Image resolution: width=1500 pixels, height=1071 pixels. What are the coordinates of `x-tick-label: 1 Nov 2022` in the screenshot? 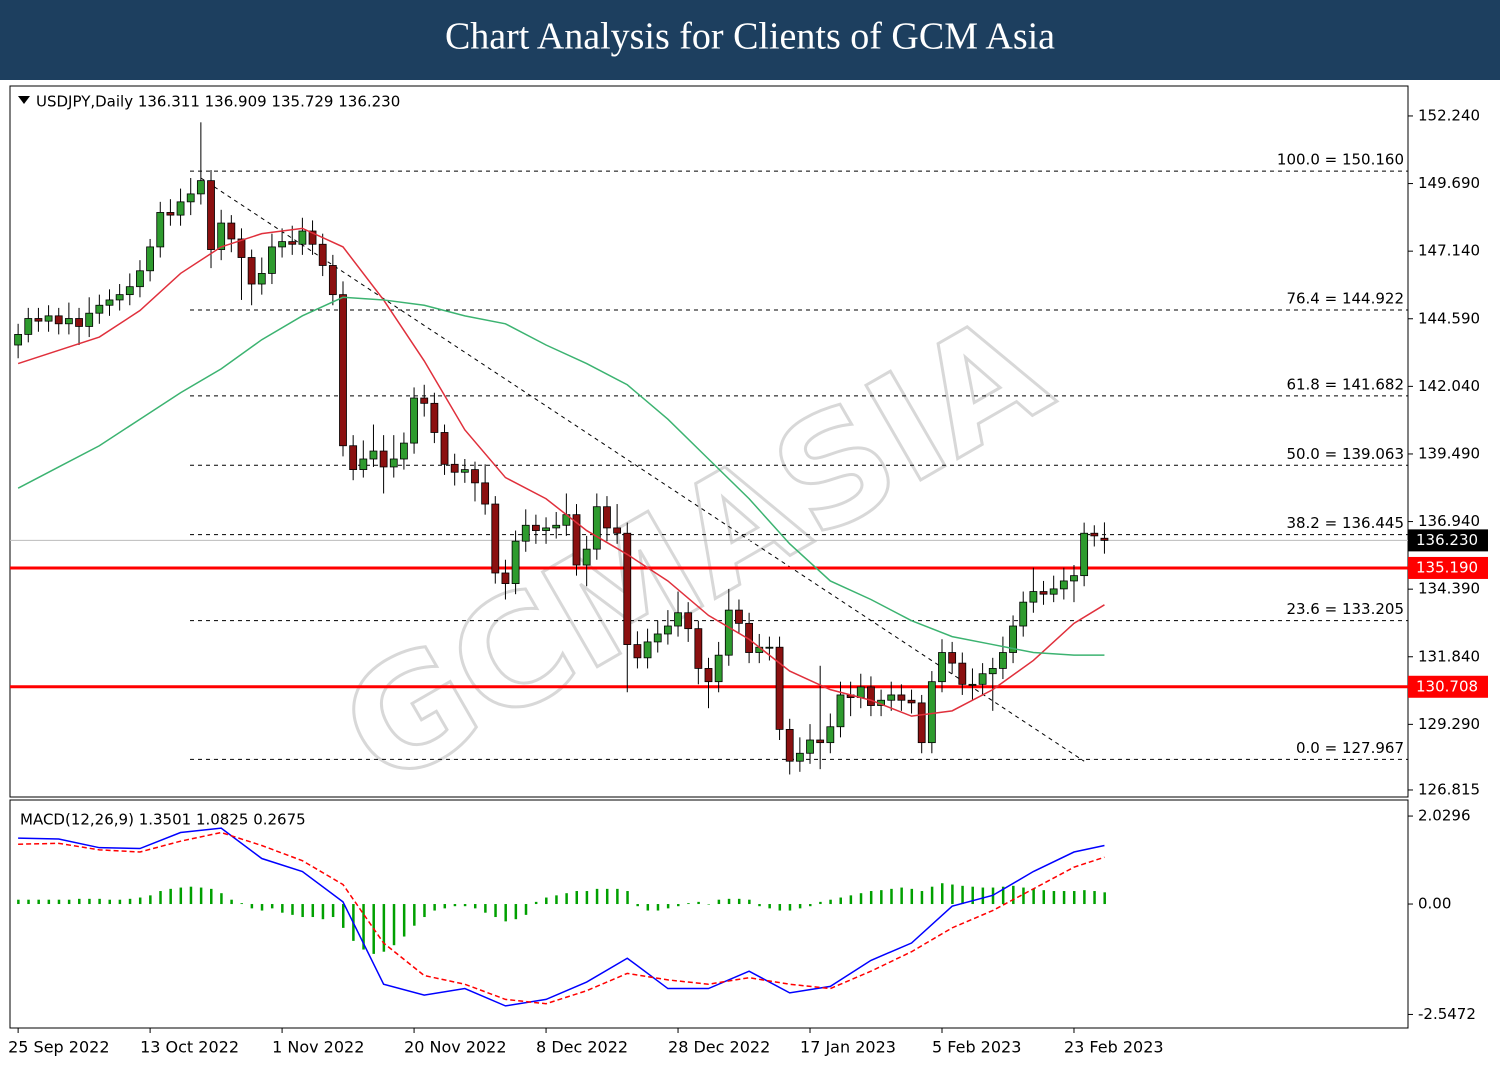 It's located at (318, 1047).